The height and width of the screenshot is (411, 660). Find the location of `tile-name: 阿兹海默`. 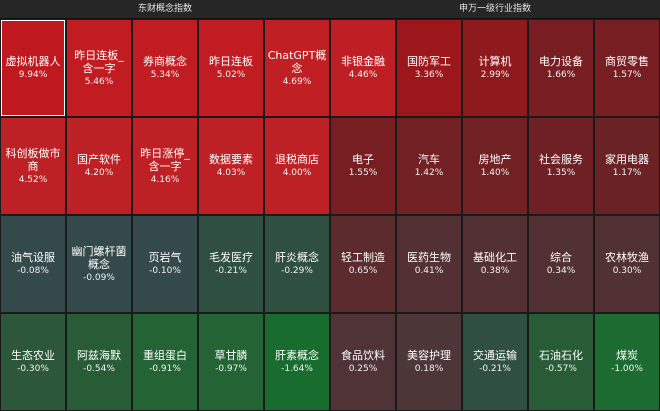

tile-name: 阿兹海默 is located at coordinates (99, 355).